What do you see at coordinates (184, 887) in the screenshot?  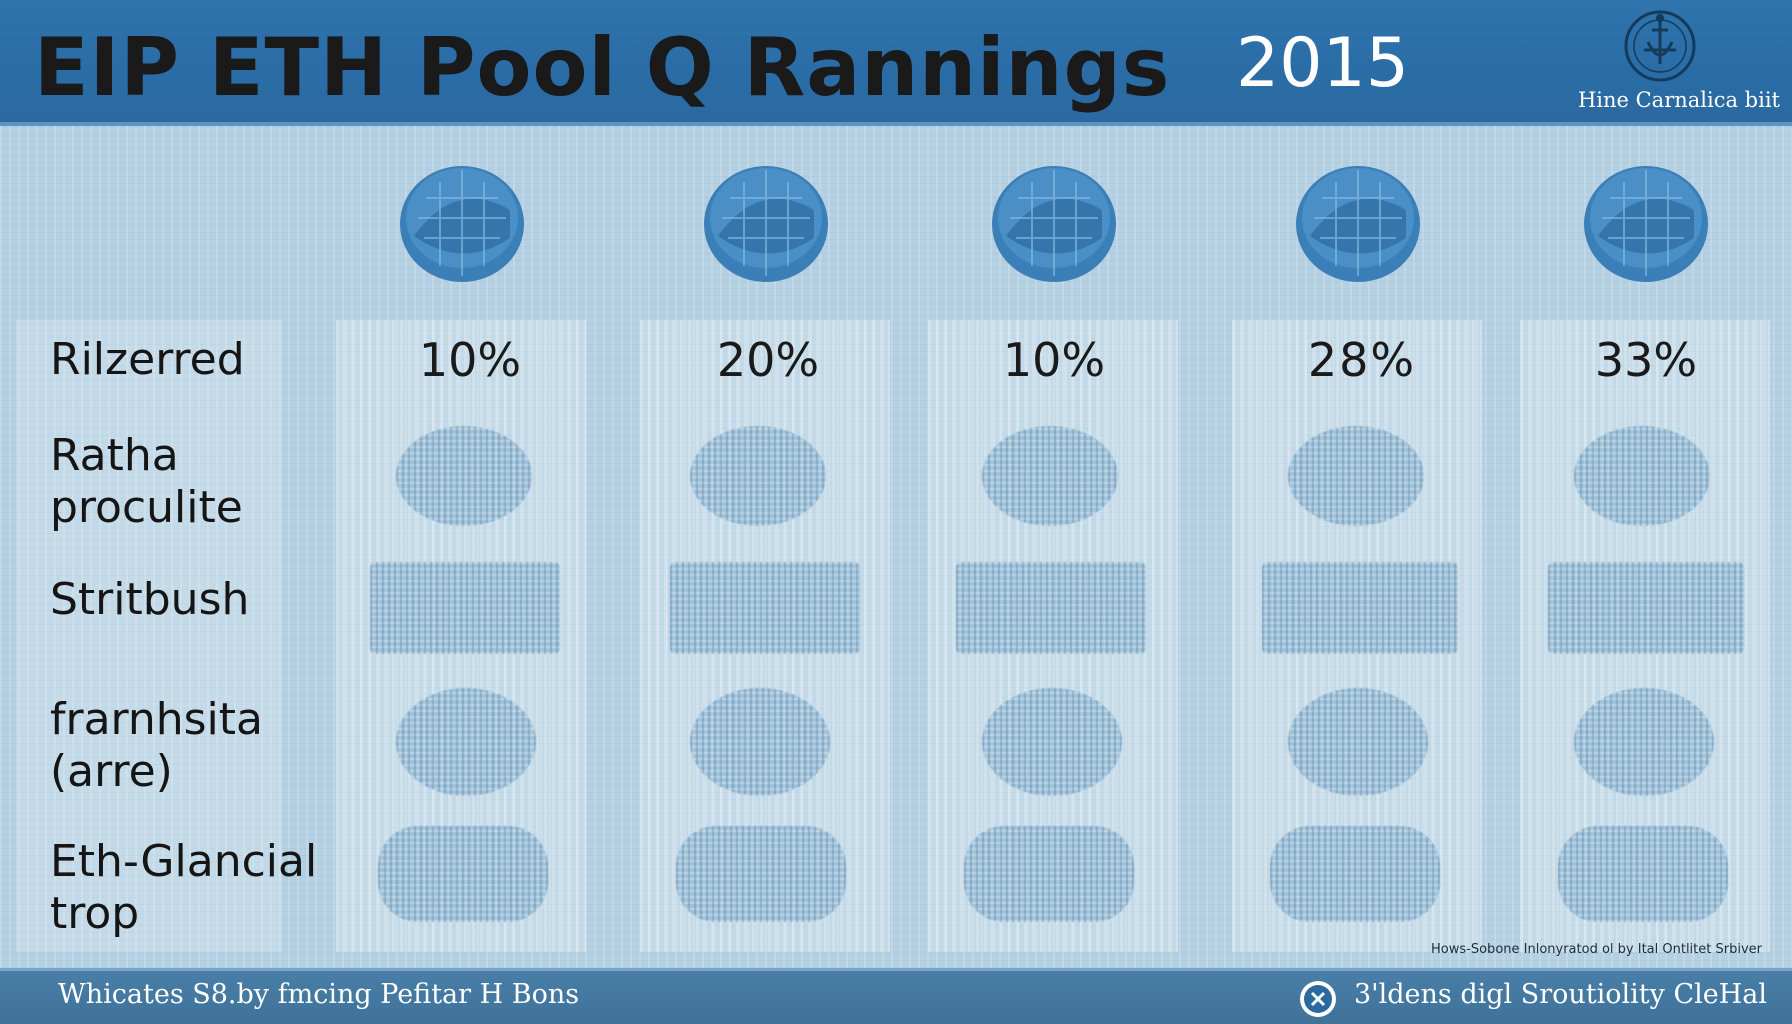 I see `row-label-5: Eth-Glancial trop` at bounding box center [184, 887].